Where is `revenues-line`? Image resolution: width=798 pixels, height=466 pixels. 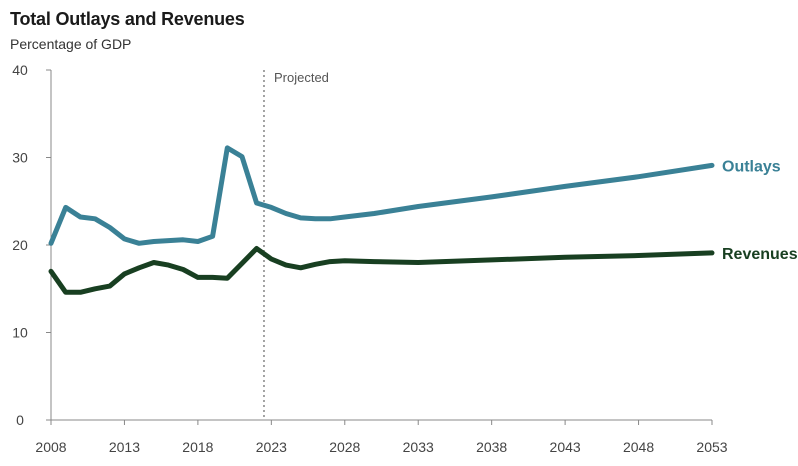
revenues-line is located at coordinates (381, 270).